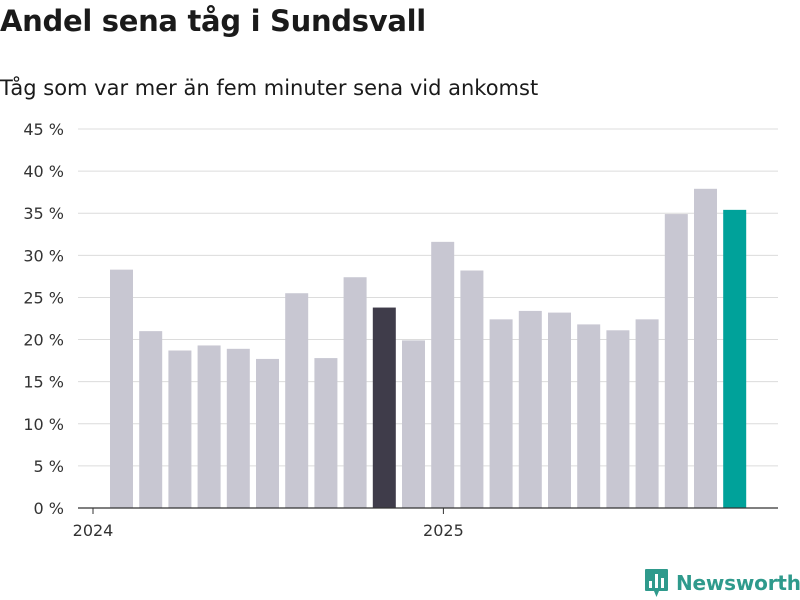 The height and width of the screenshot is (600, 800). Describe the element at coordinates (530, 409) in the screenshot. I see `bar: 2025-03: 23.4 %` at that location.